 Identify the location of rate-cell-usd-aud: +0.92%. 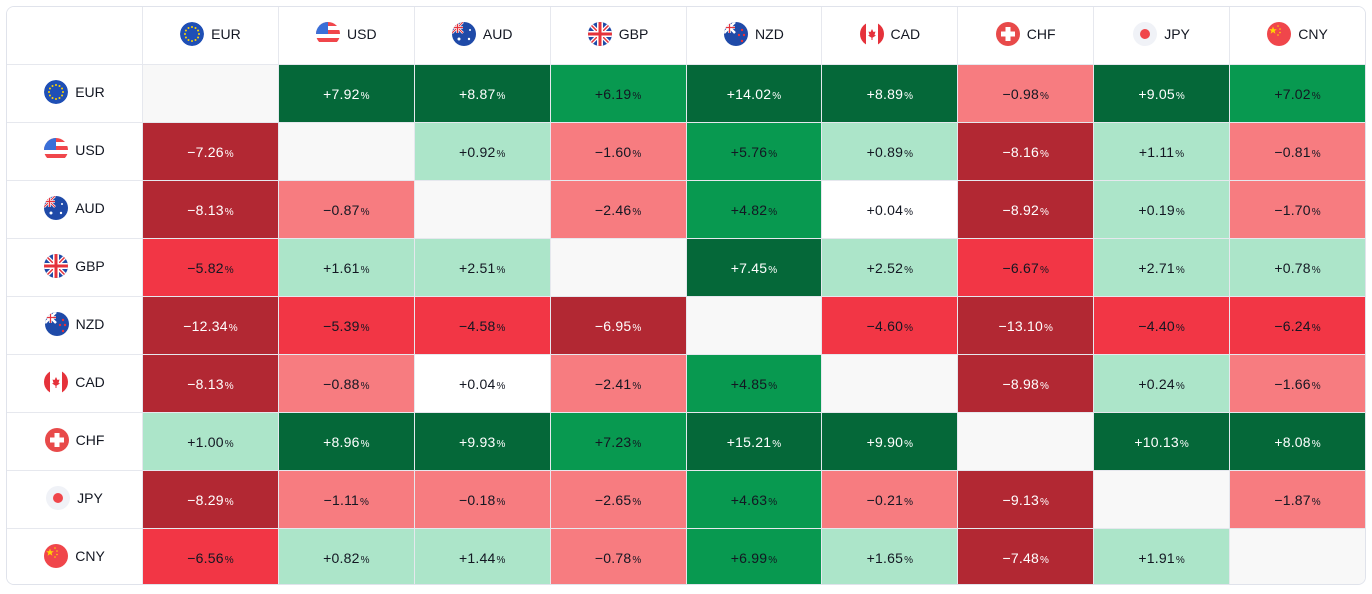
(482, 151).